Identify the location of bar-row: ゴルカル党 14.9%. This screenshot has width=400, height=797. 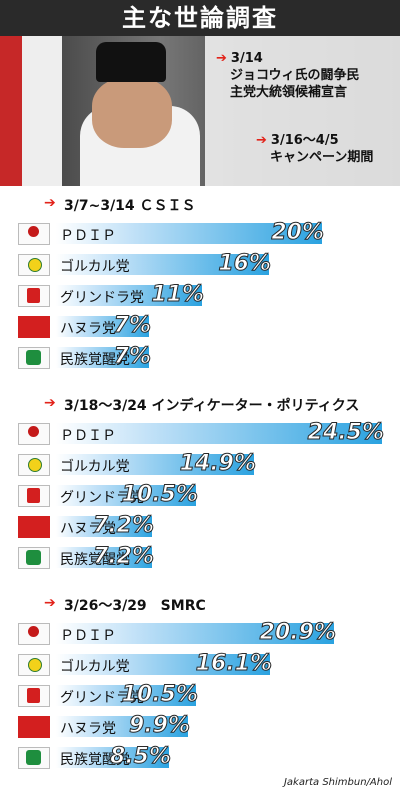
(200, 464).